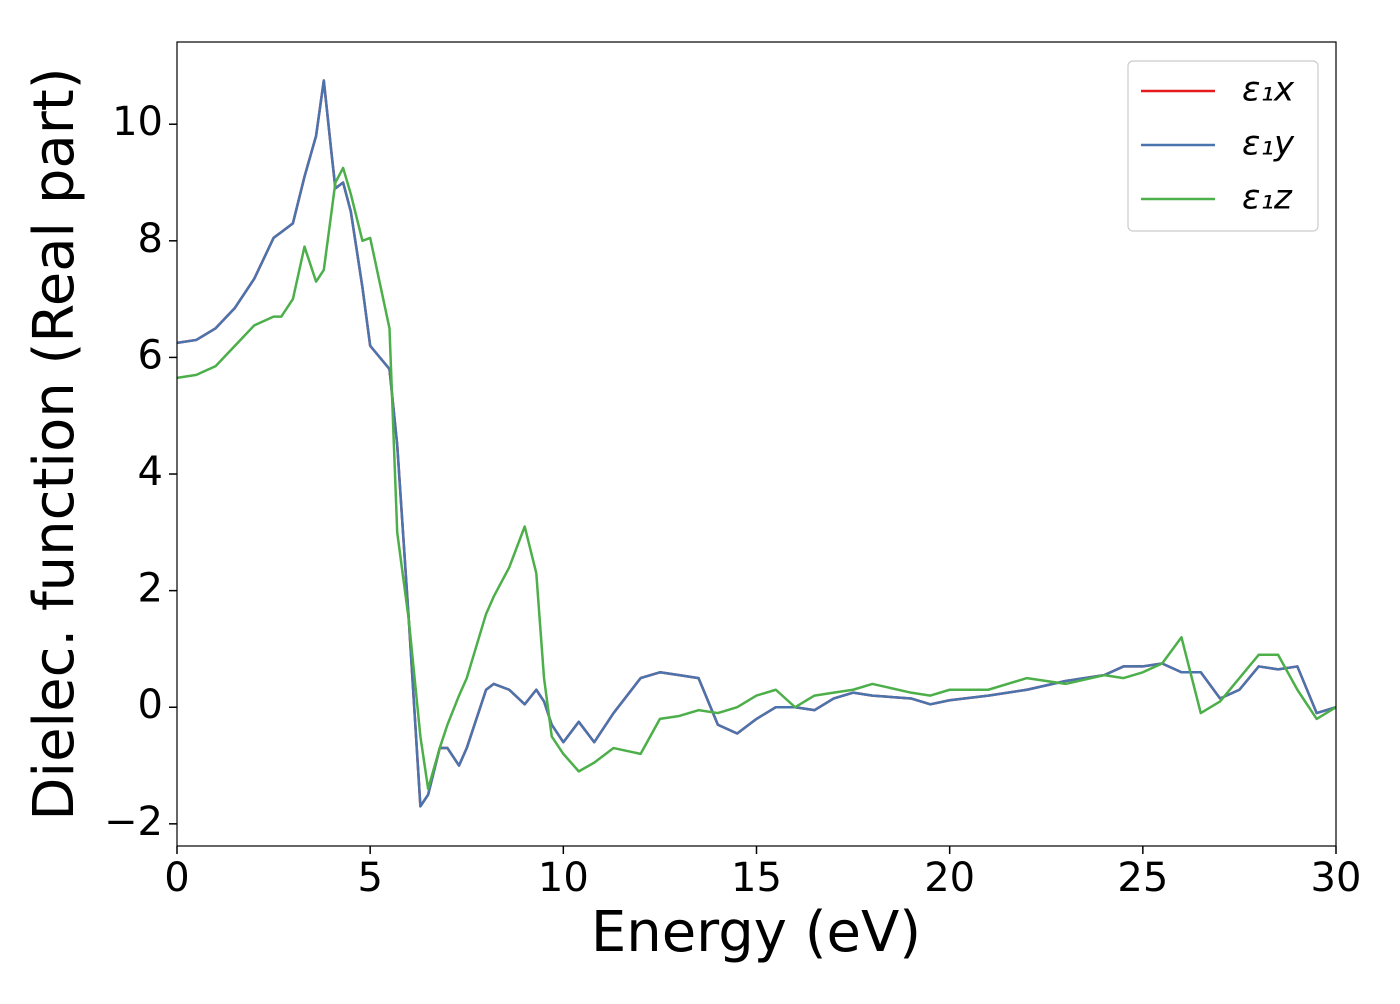 The height and width of the screenshot is (1004, 1400). I want to click on y-tick-label: 0, so click(150, 705).